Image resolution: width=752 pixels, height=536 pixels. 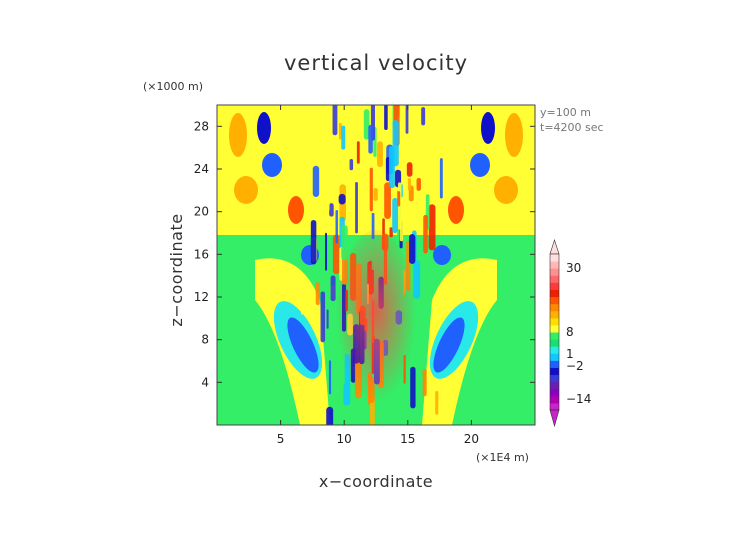 I want to click on y-axis-label: z−coordinate, so click(x=176, y=269).